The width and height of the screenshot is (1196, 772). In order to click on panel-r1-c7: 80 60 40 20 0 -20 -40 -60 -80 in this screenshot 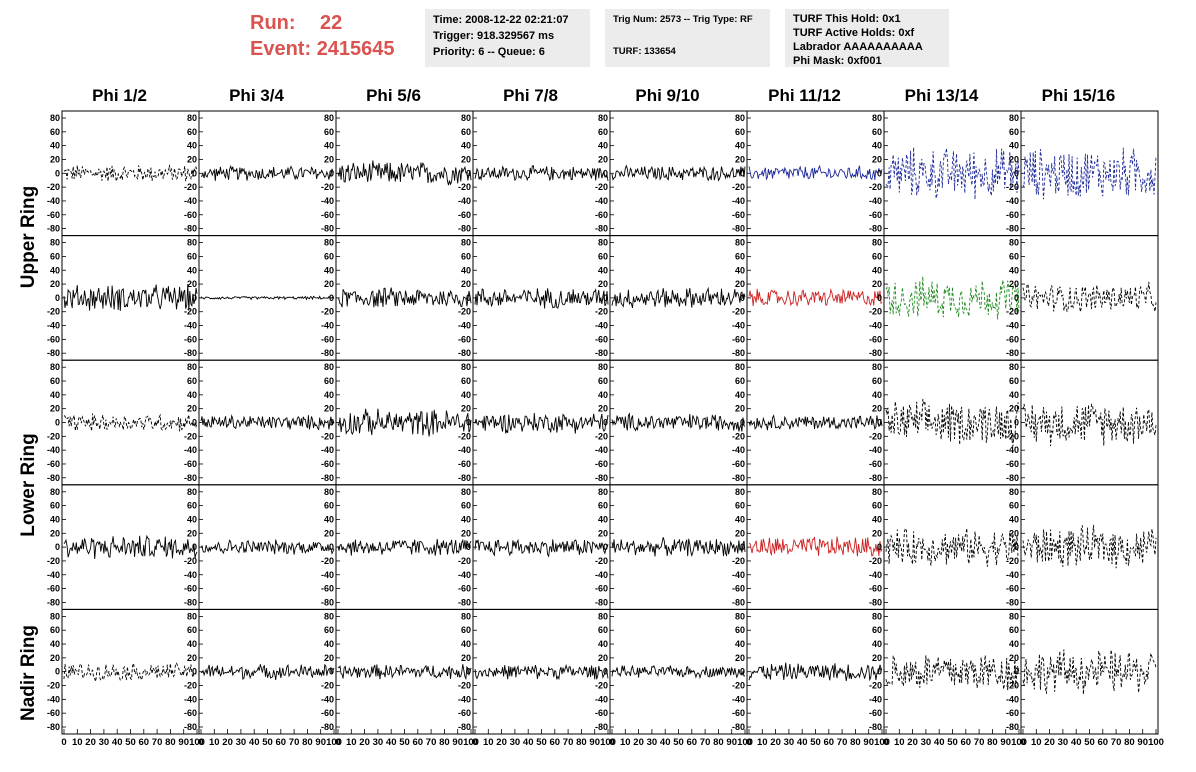, I will do `click(1082, 298)`.